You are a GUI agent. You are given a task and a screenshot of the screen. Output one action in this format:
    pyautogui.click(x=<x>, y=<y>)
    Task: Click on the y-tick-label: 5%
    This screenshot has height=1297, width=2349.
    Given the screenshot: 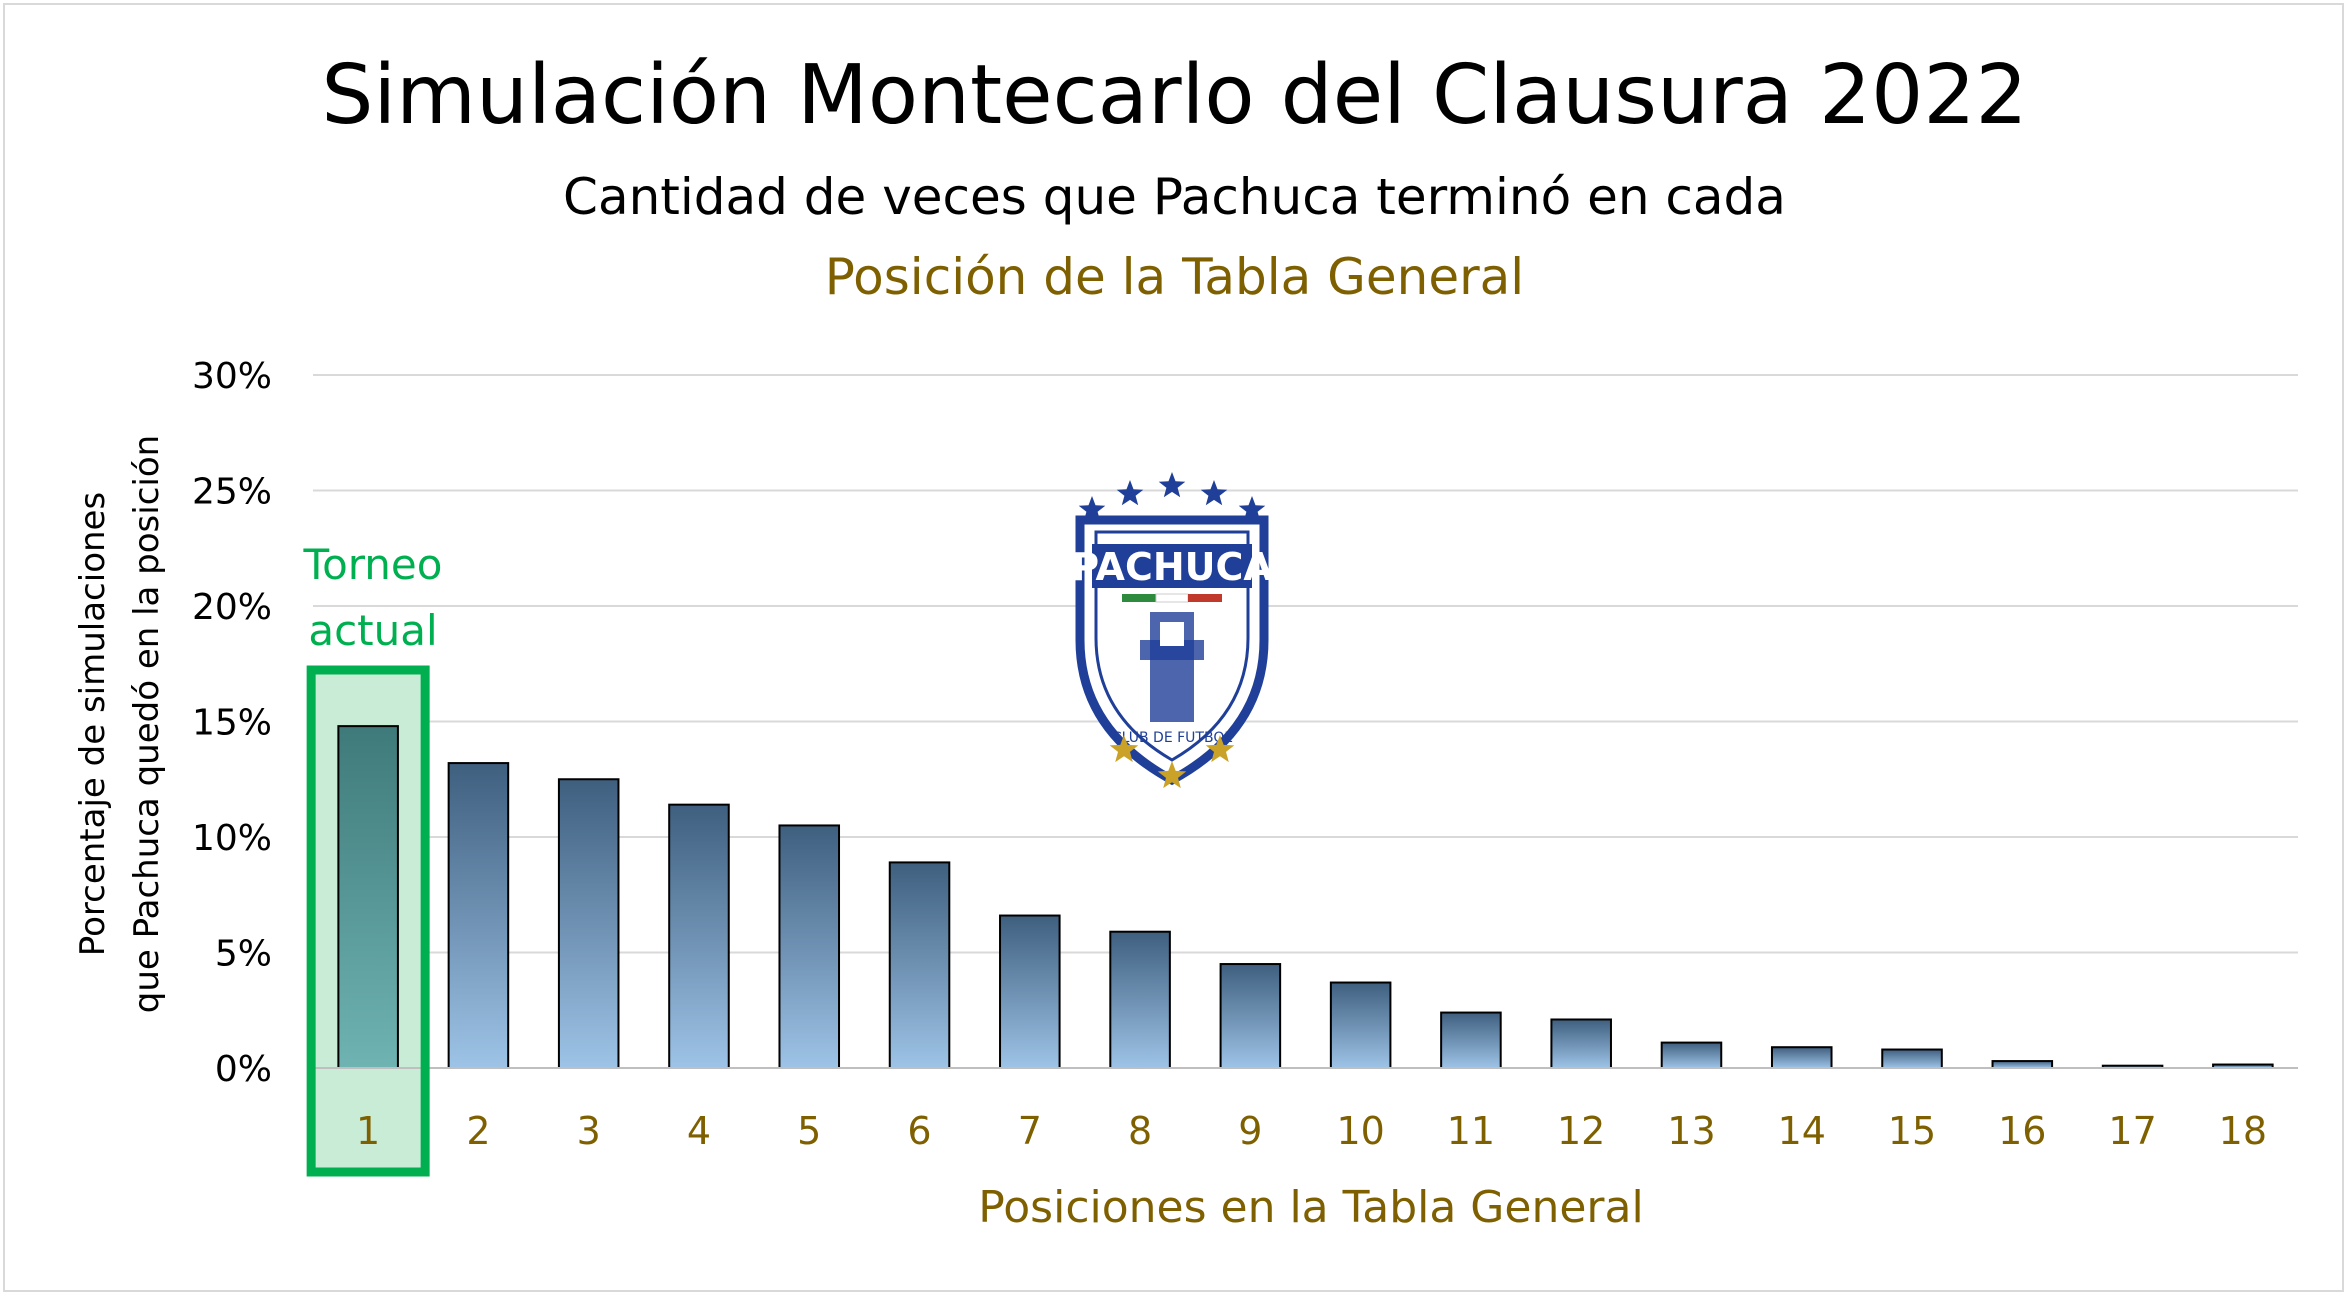 What is the action you would take?
    pyautogui.click(x=243, y=954)
    